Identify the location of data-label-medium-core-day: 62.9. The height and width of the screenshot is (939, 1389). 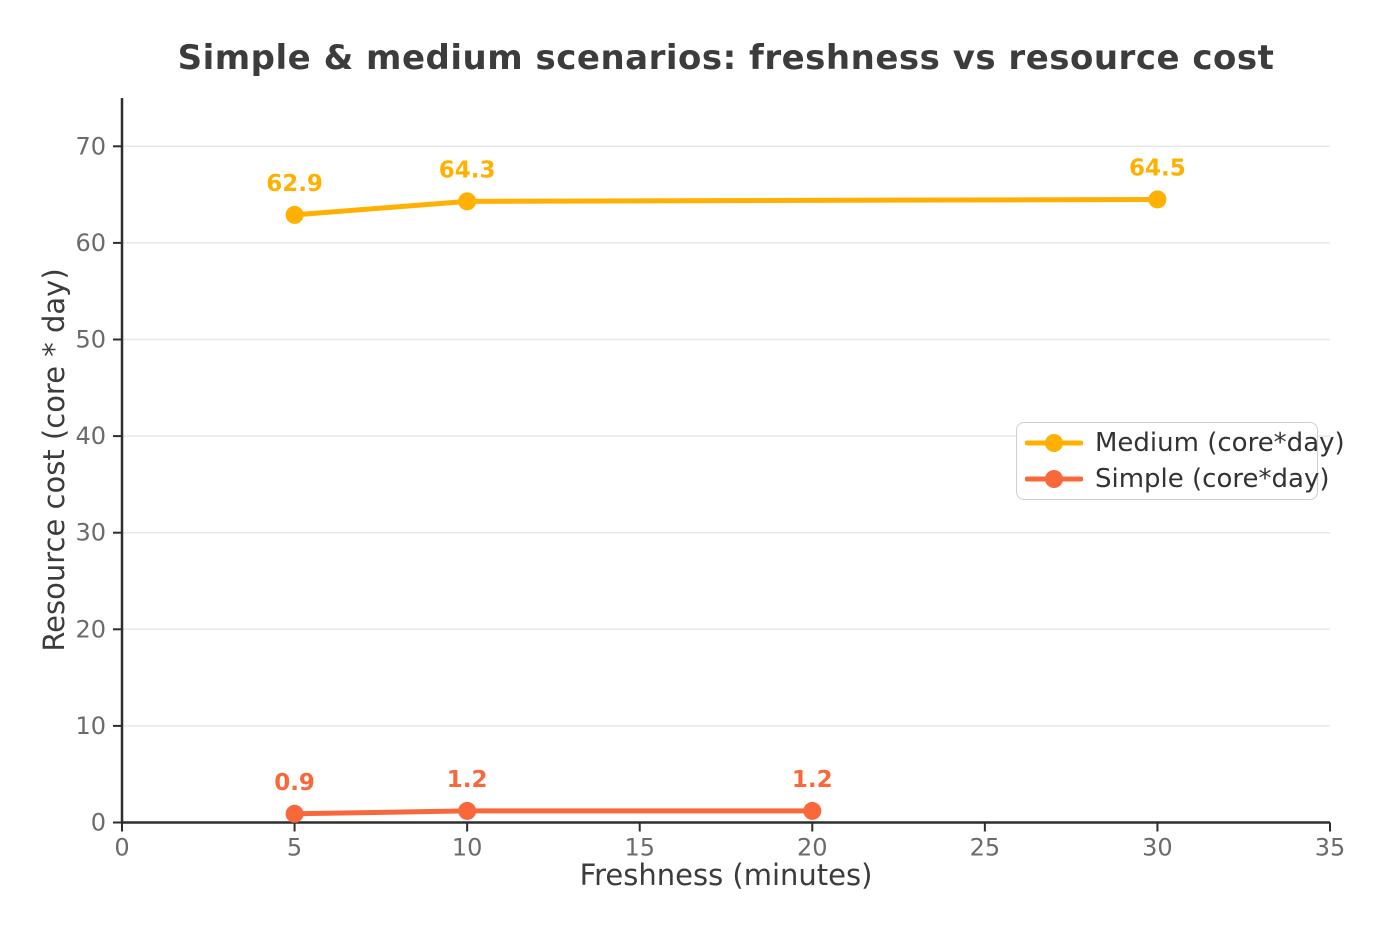
(294, 184).